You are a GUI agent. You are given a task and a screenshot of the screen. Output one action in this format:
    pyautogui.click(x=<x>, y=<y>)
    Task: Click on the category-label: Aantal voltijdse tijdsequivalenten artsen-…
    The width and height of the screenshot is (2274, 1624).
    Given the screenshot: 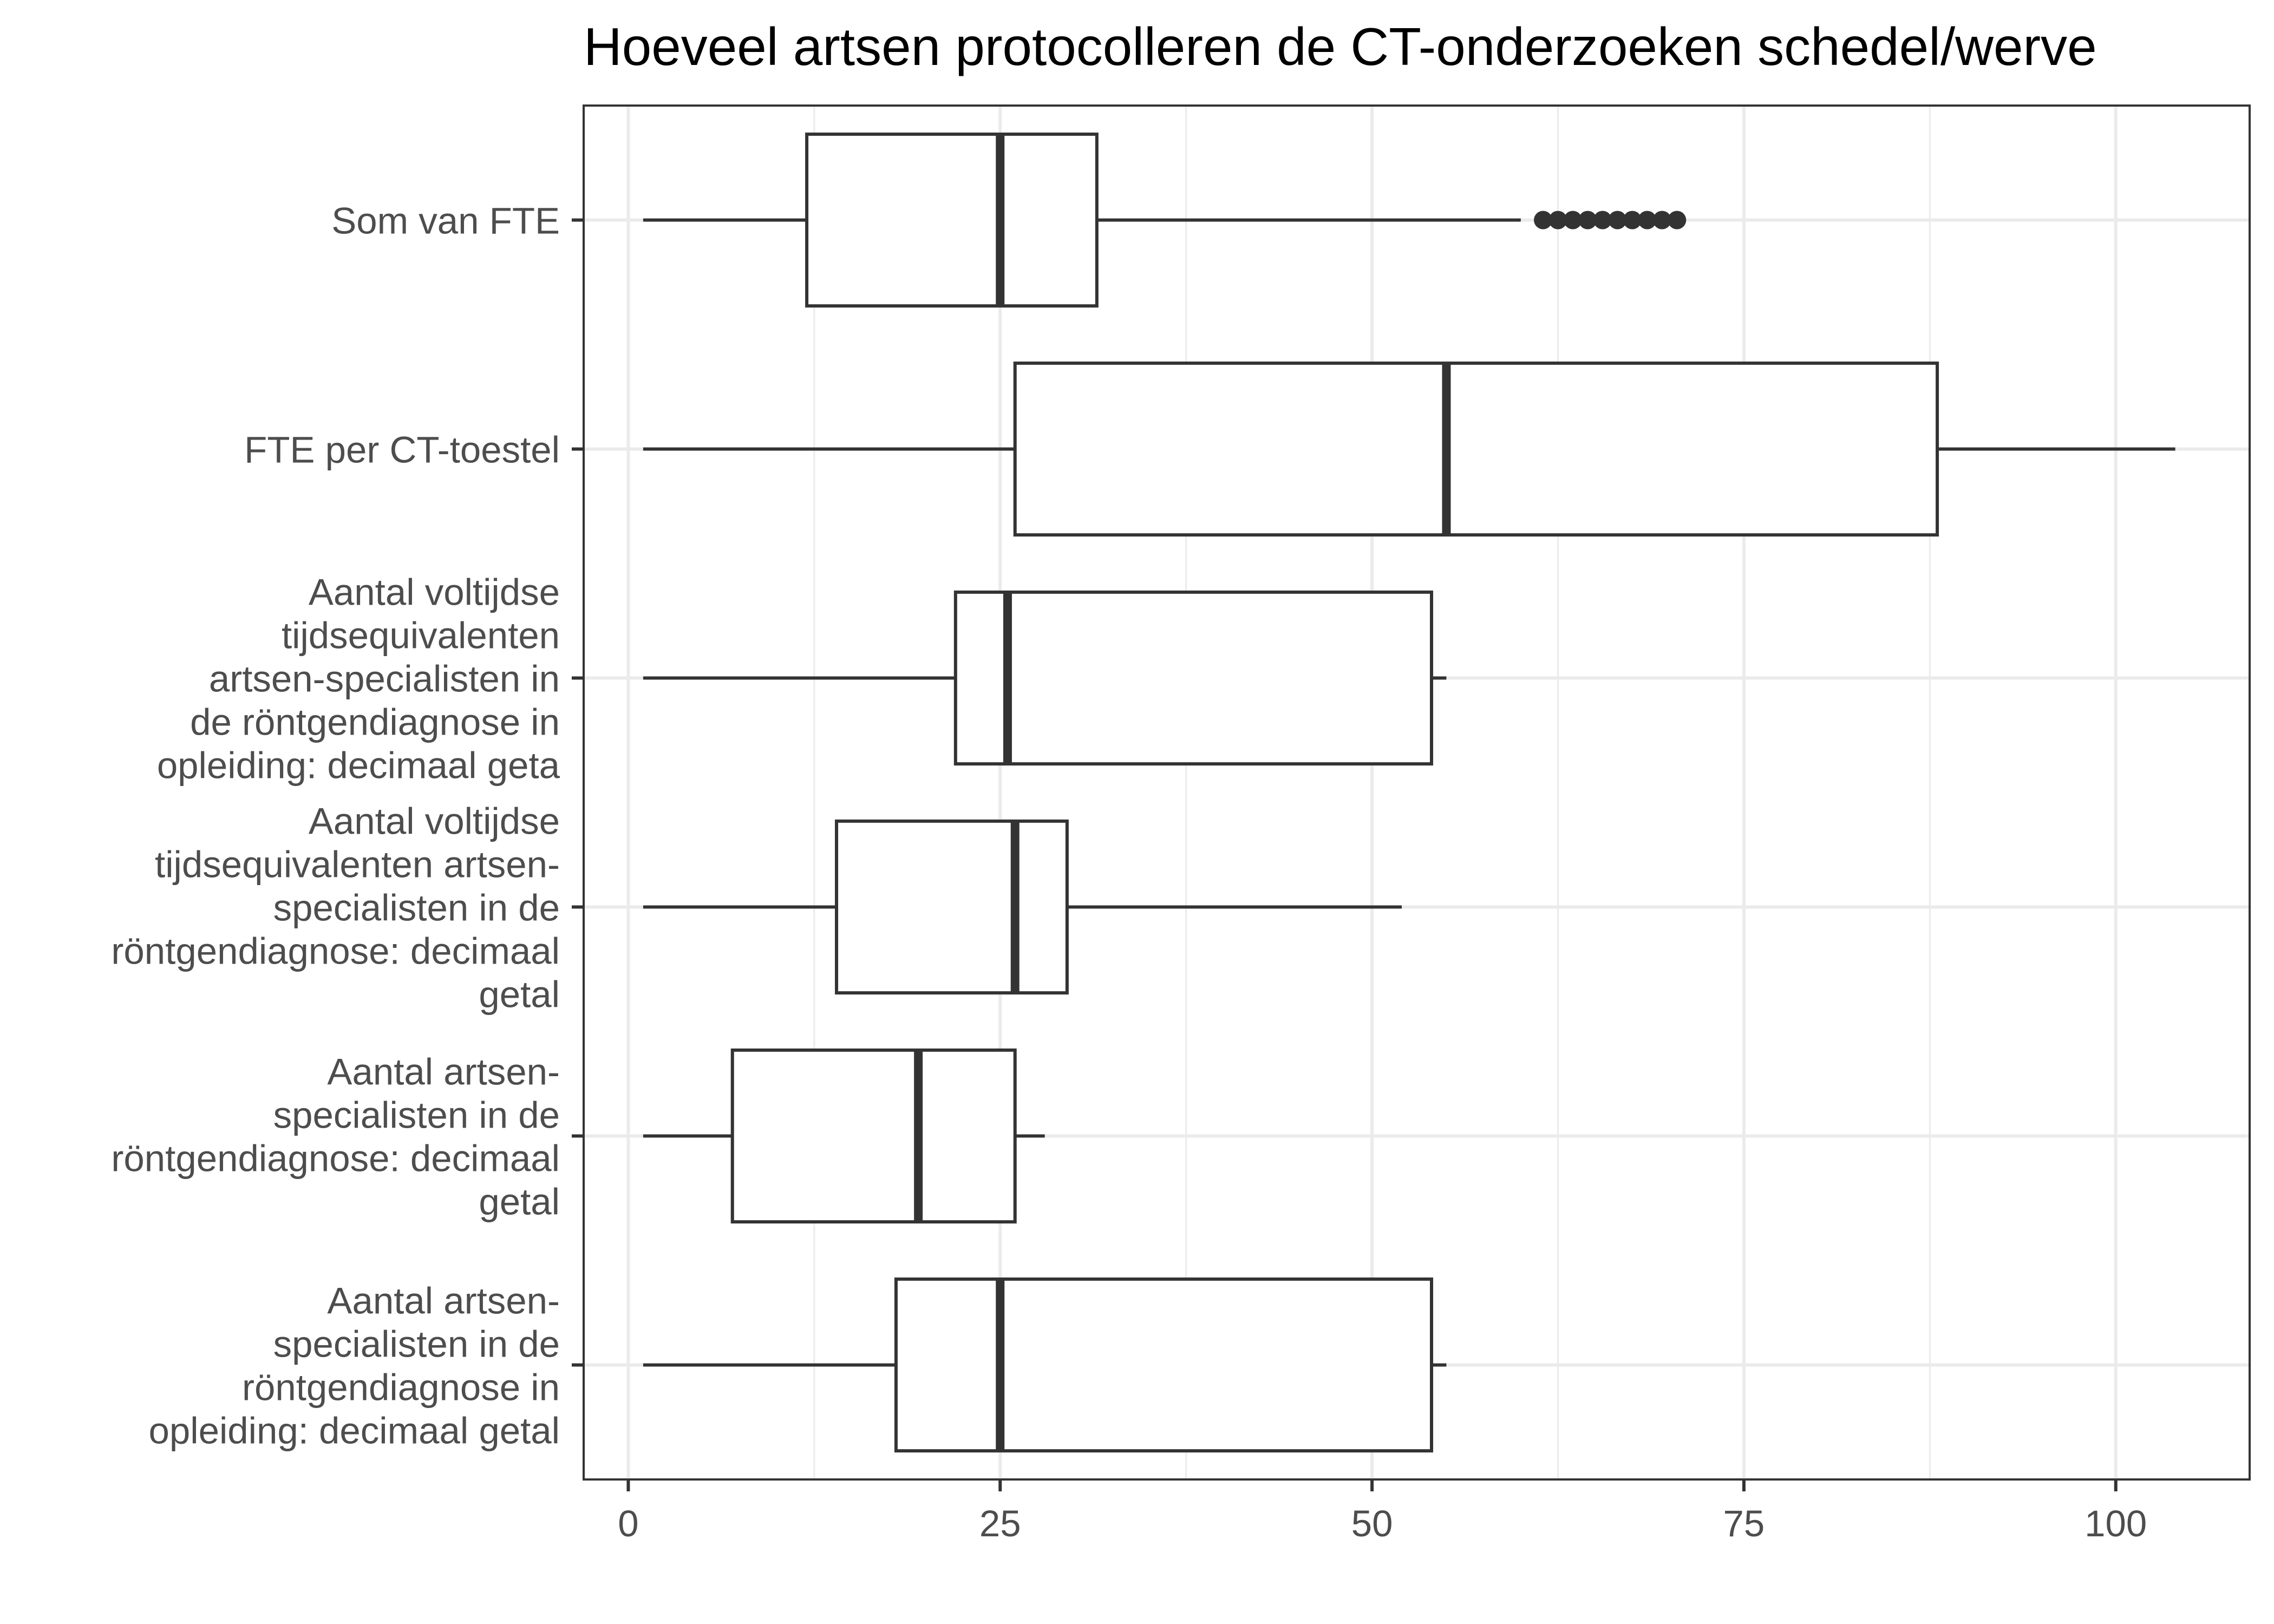 What is the action you would take?
    pyautogui.click(x=359, y=679)
    